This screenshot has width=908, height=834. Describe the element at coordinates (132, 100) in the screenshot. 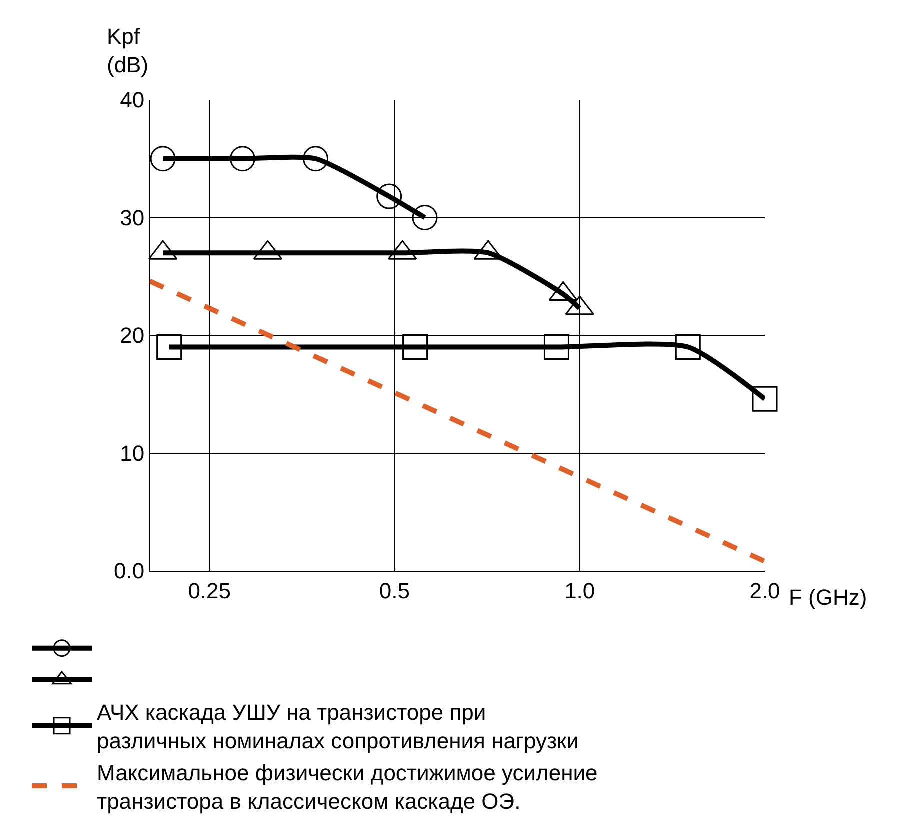

I see `y-tick-label: 40` at that location.